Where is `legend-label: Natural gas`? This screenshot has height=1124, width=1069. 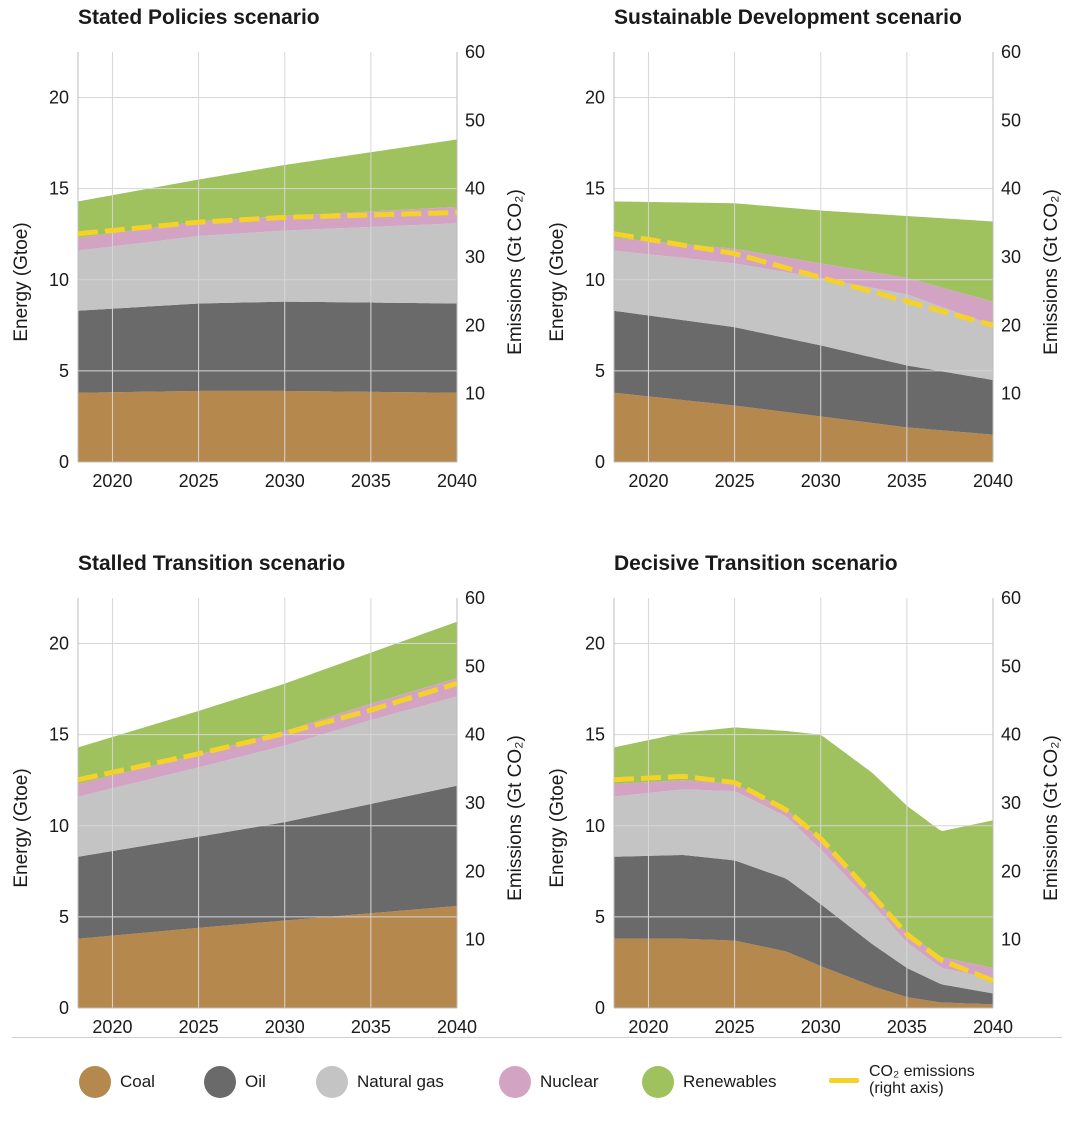
legend-label: Natural gas is located at coordinates (400, 1081).